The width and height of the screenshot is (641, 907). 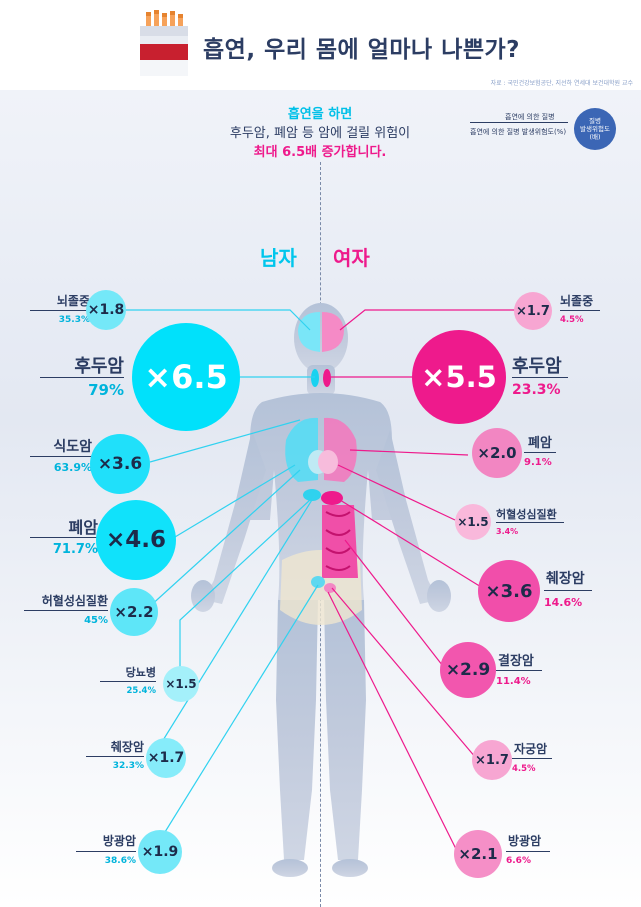 I want to click on male-diabetes-risk: ×1.5, so click(x=181, y=684).